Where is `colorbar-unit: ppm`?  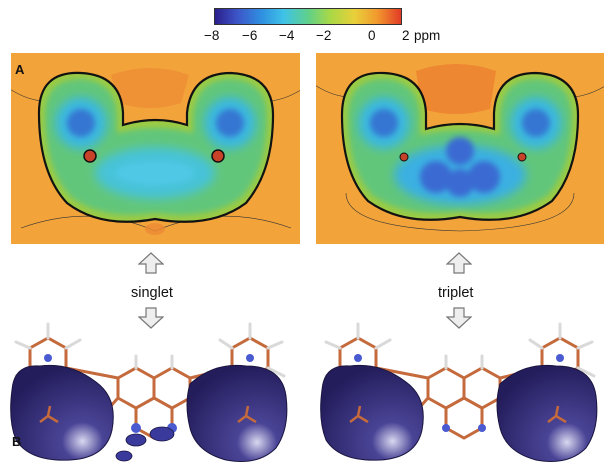 colorbar-unit: ppm is located at coordinates (427, 35).